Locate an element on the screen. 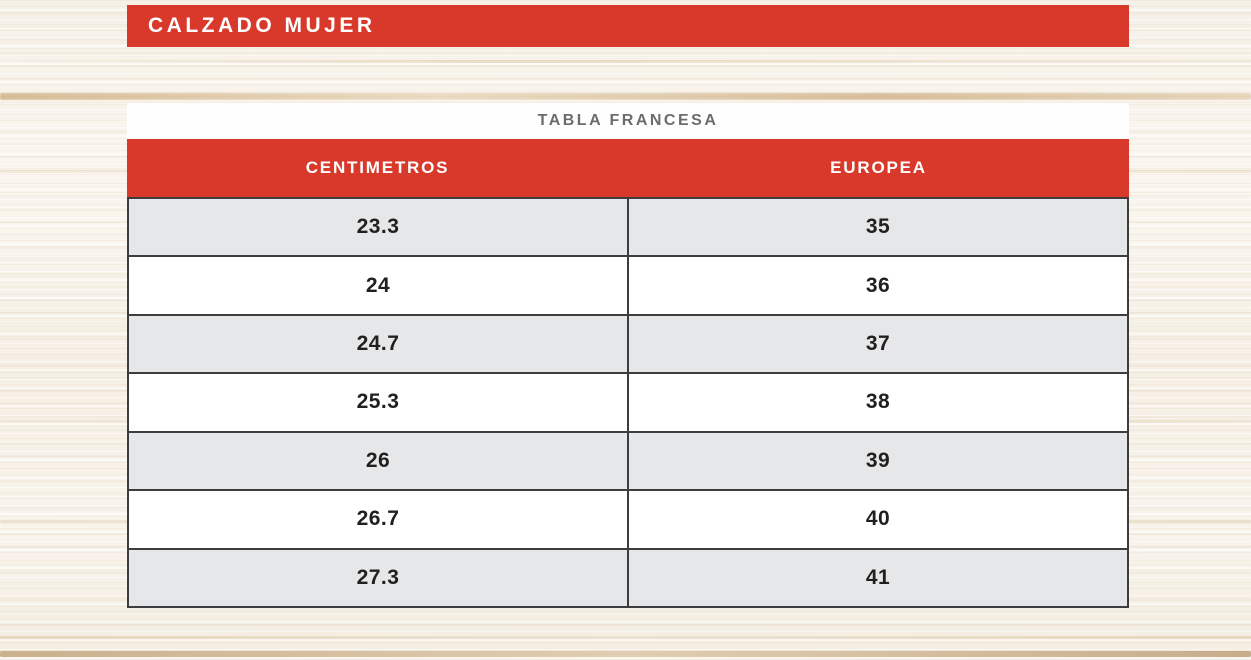 The image size is (1251, 660). table-row: 23.3 35 is located at coordinates (628, 228).